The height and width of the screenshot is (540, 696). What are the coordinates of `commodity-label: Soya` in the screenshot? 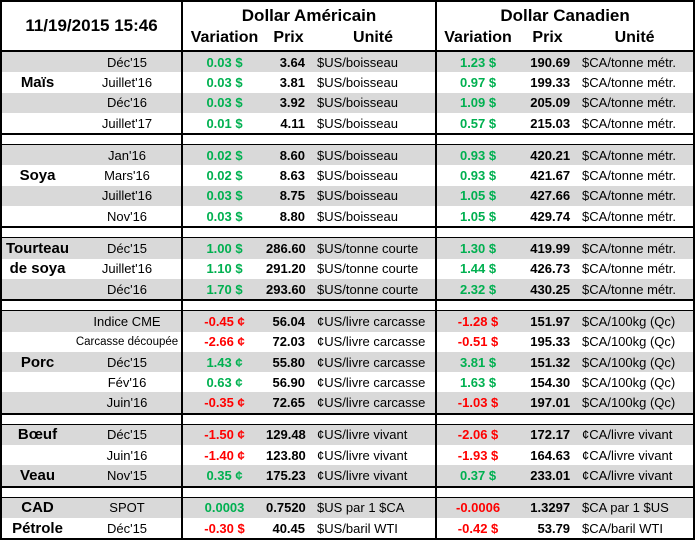 It's located at (37, 176).